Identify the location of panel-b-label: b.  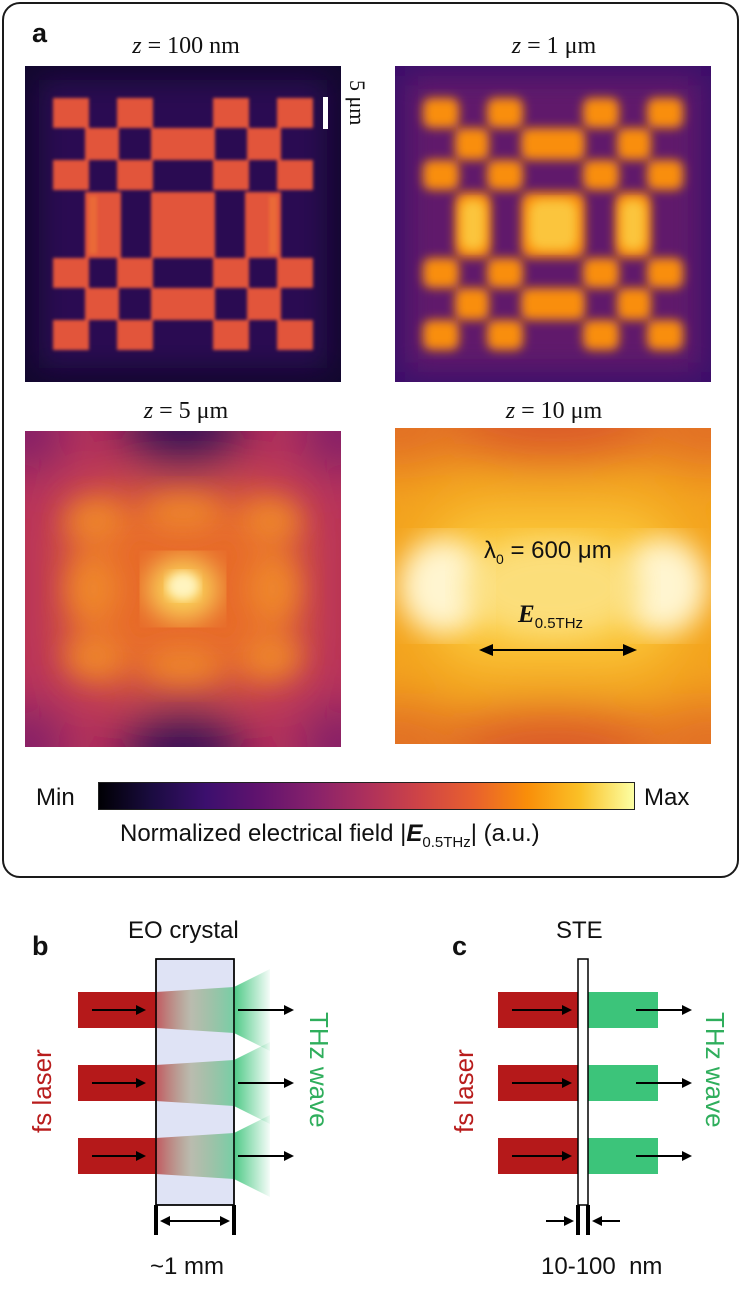
(40, 946).